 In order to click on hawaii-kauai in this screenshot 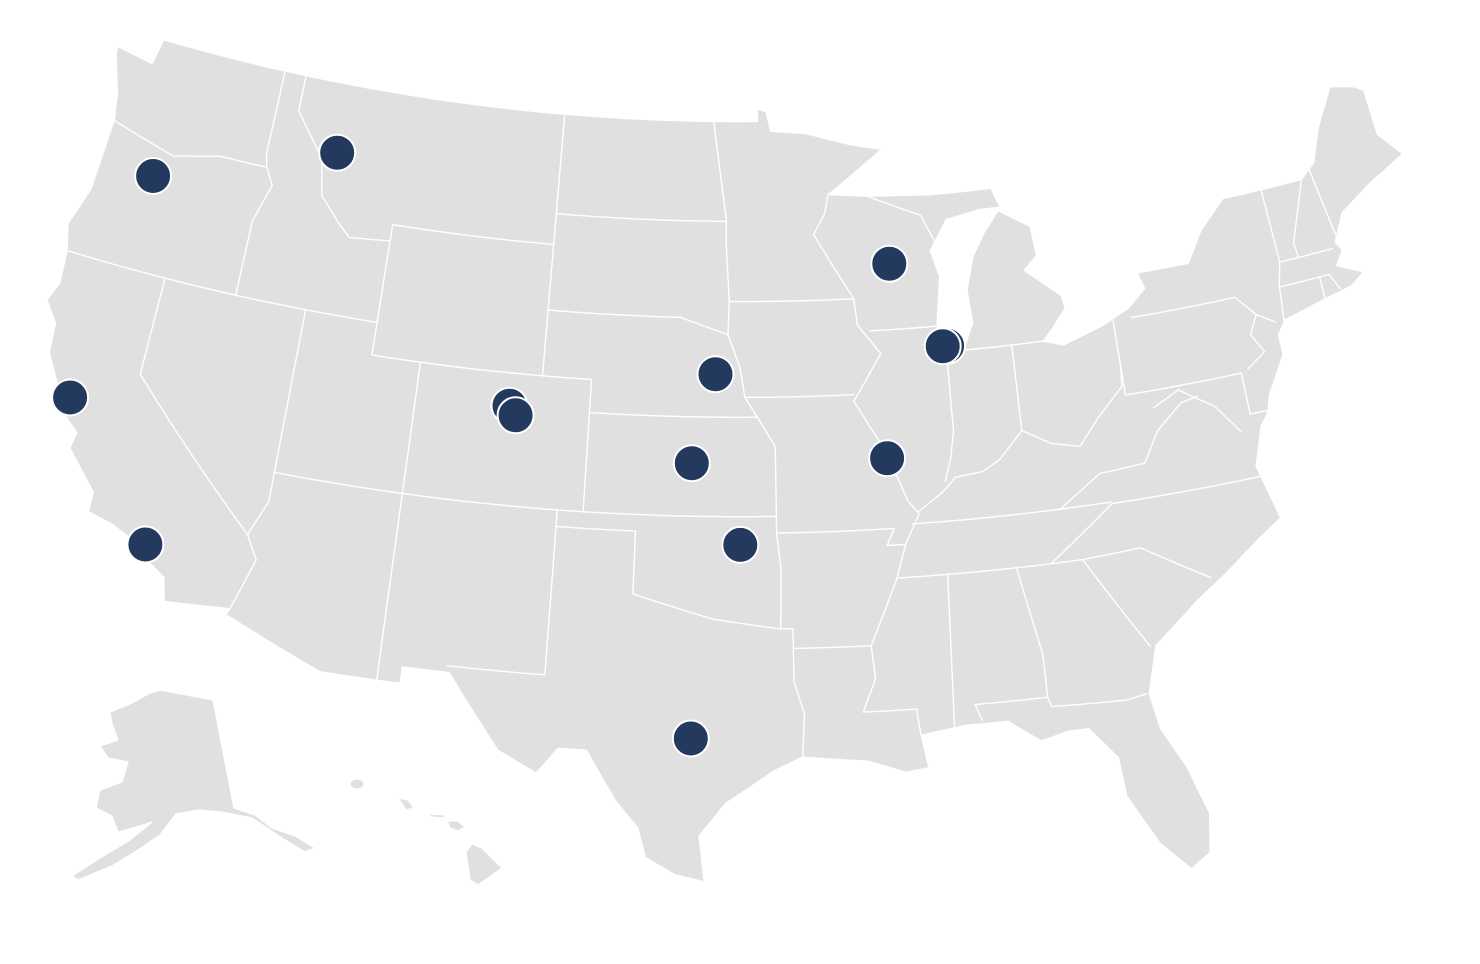, I will do `click(357, 784)`.